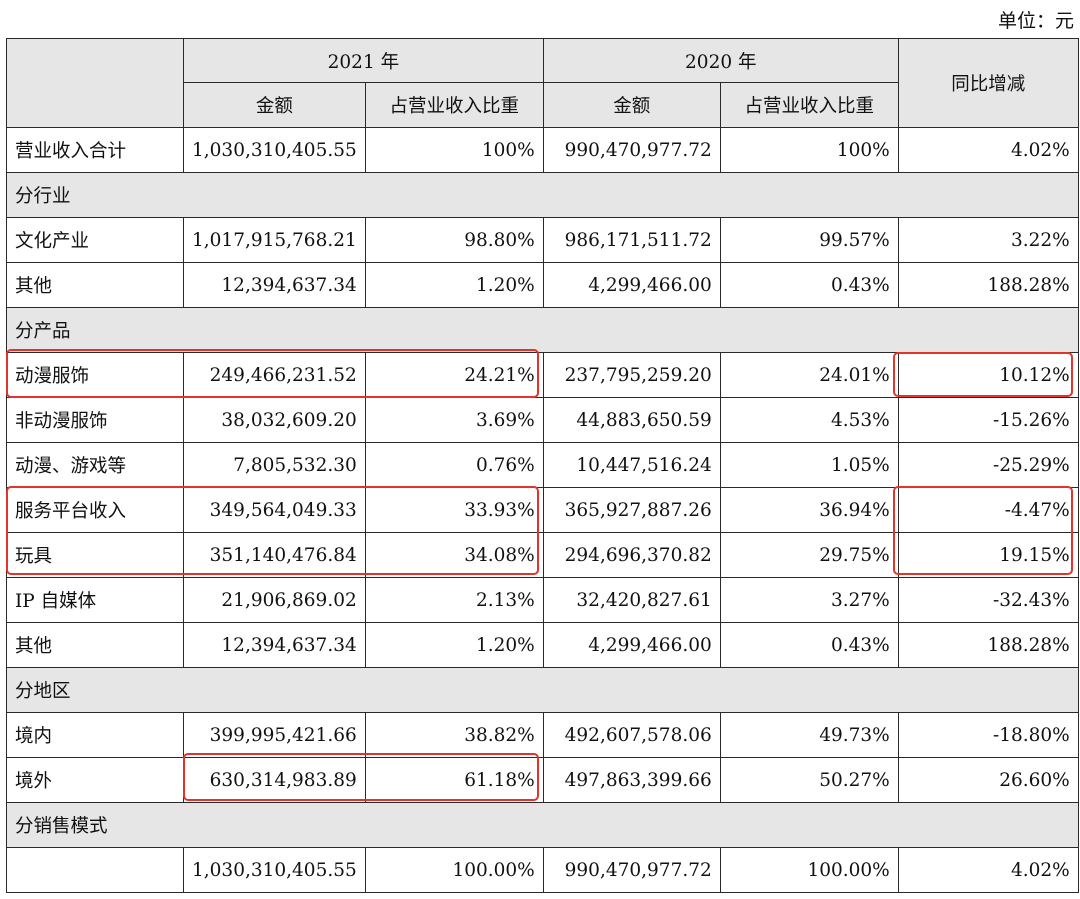  I want to click on ratio-2020-cell: 4.53%, so click(809, 420).